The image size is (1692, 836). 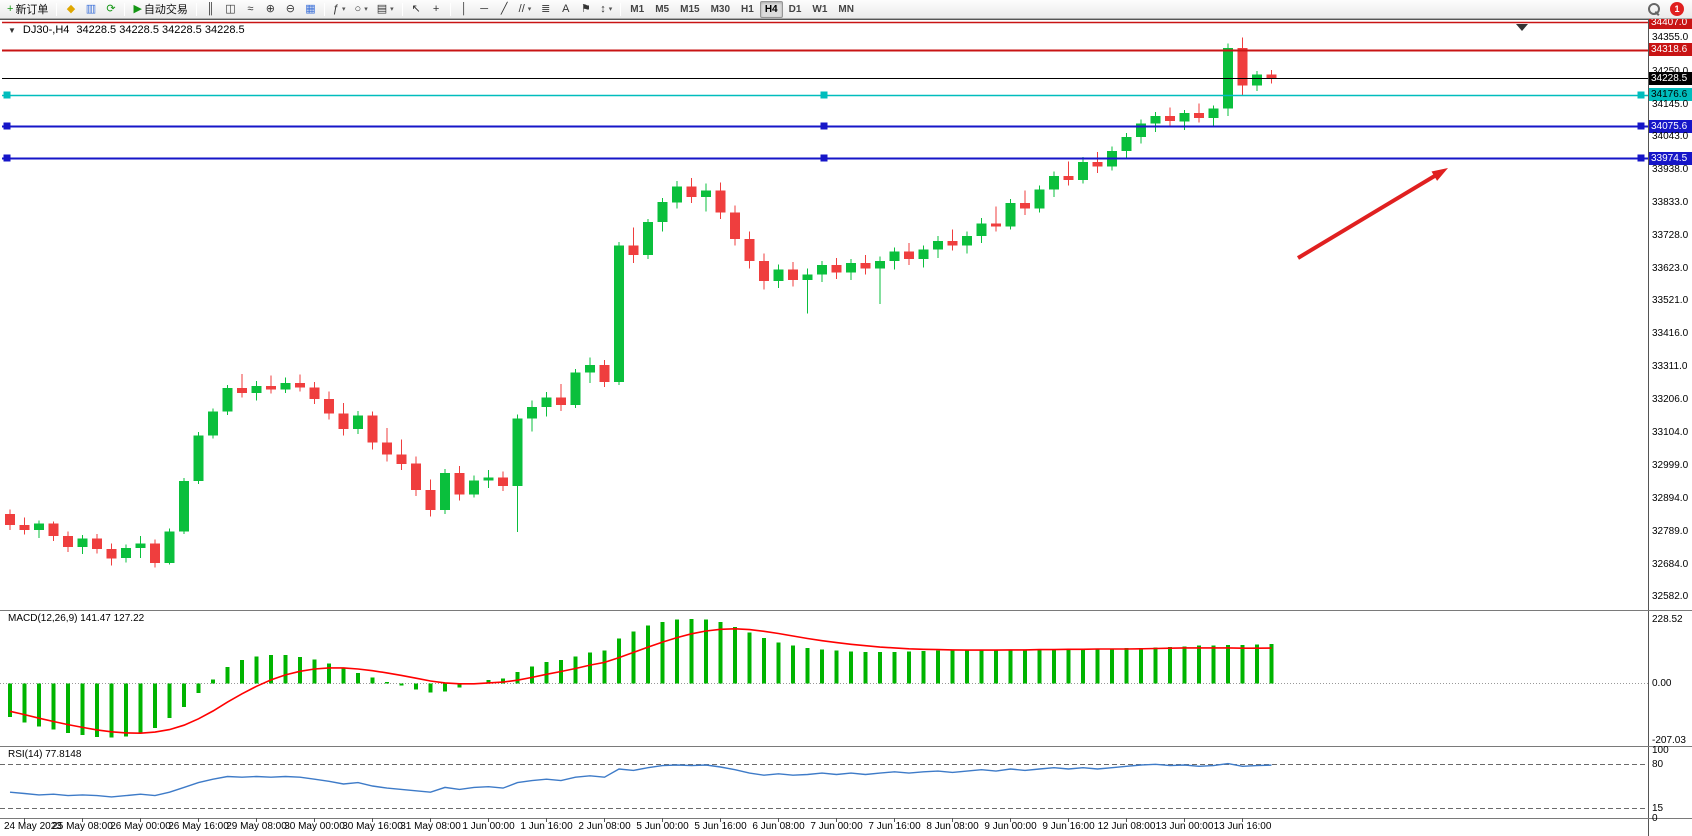 What do you see at coordinates (610, 9) in the screenshot?
I see `arrows-caret-icon: ▾` at bounding box center [610, 9].